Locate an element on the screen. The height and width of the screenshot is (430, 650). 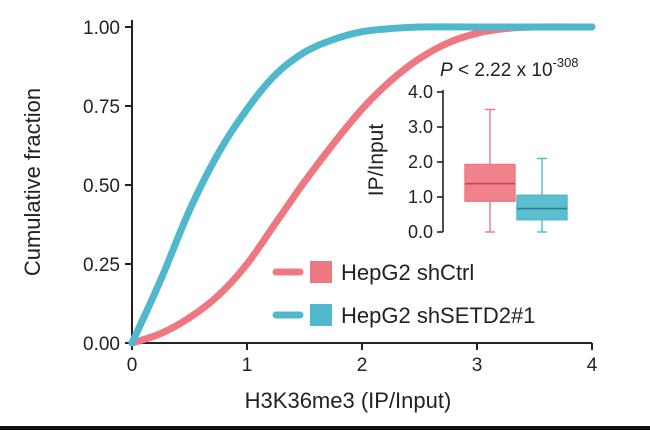
x-tick-label: 2 is located at coordinates (362, 365).